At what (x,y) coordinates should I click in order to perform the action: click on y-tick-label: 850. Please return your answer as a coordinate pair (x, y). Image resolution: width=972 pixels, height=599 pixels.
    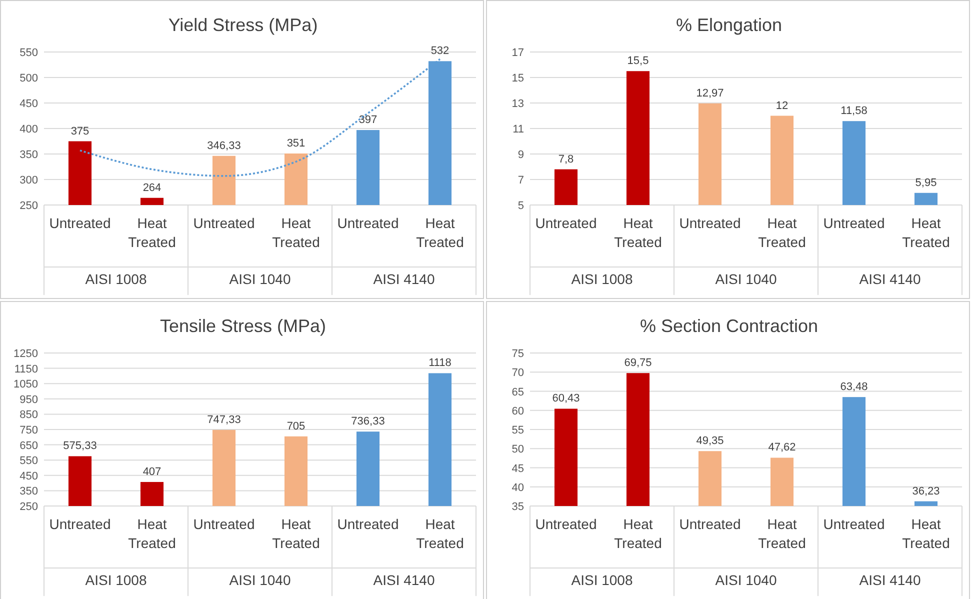
    Looking at the image, I should click on (29, 415).